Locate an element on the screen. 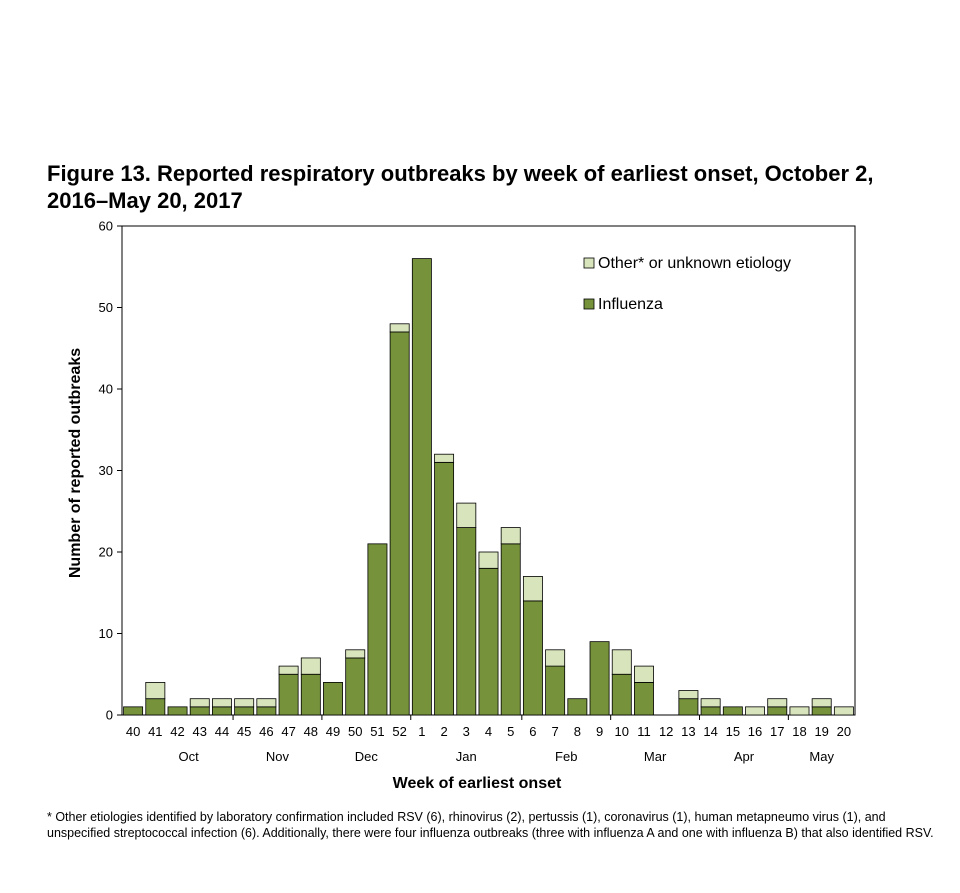 The height and width of the screenshot is (893, 960). y-tick-label: 0 is located at coordinates (109, 715).